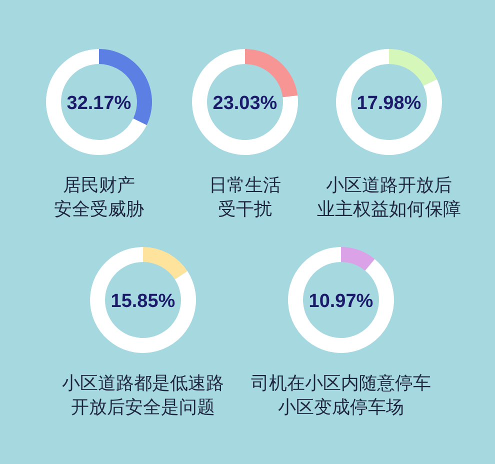 Image resolution: width=495 pixels, height=464 pixels. Describe the element at coordinates (341, 395) in the screenshot. I see `title: 司机在小区内随意停车小区变成停车场` at that location.